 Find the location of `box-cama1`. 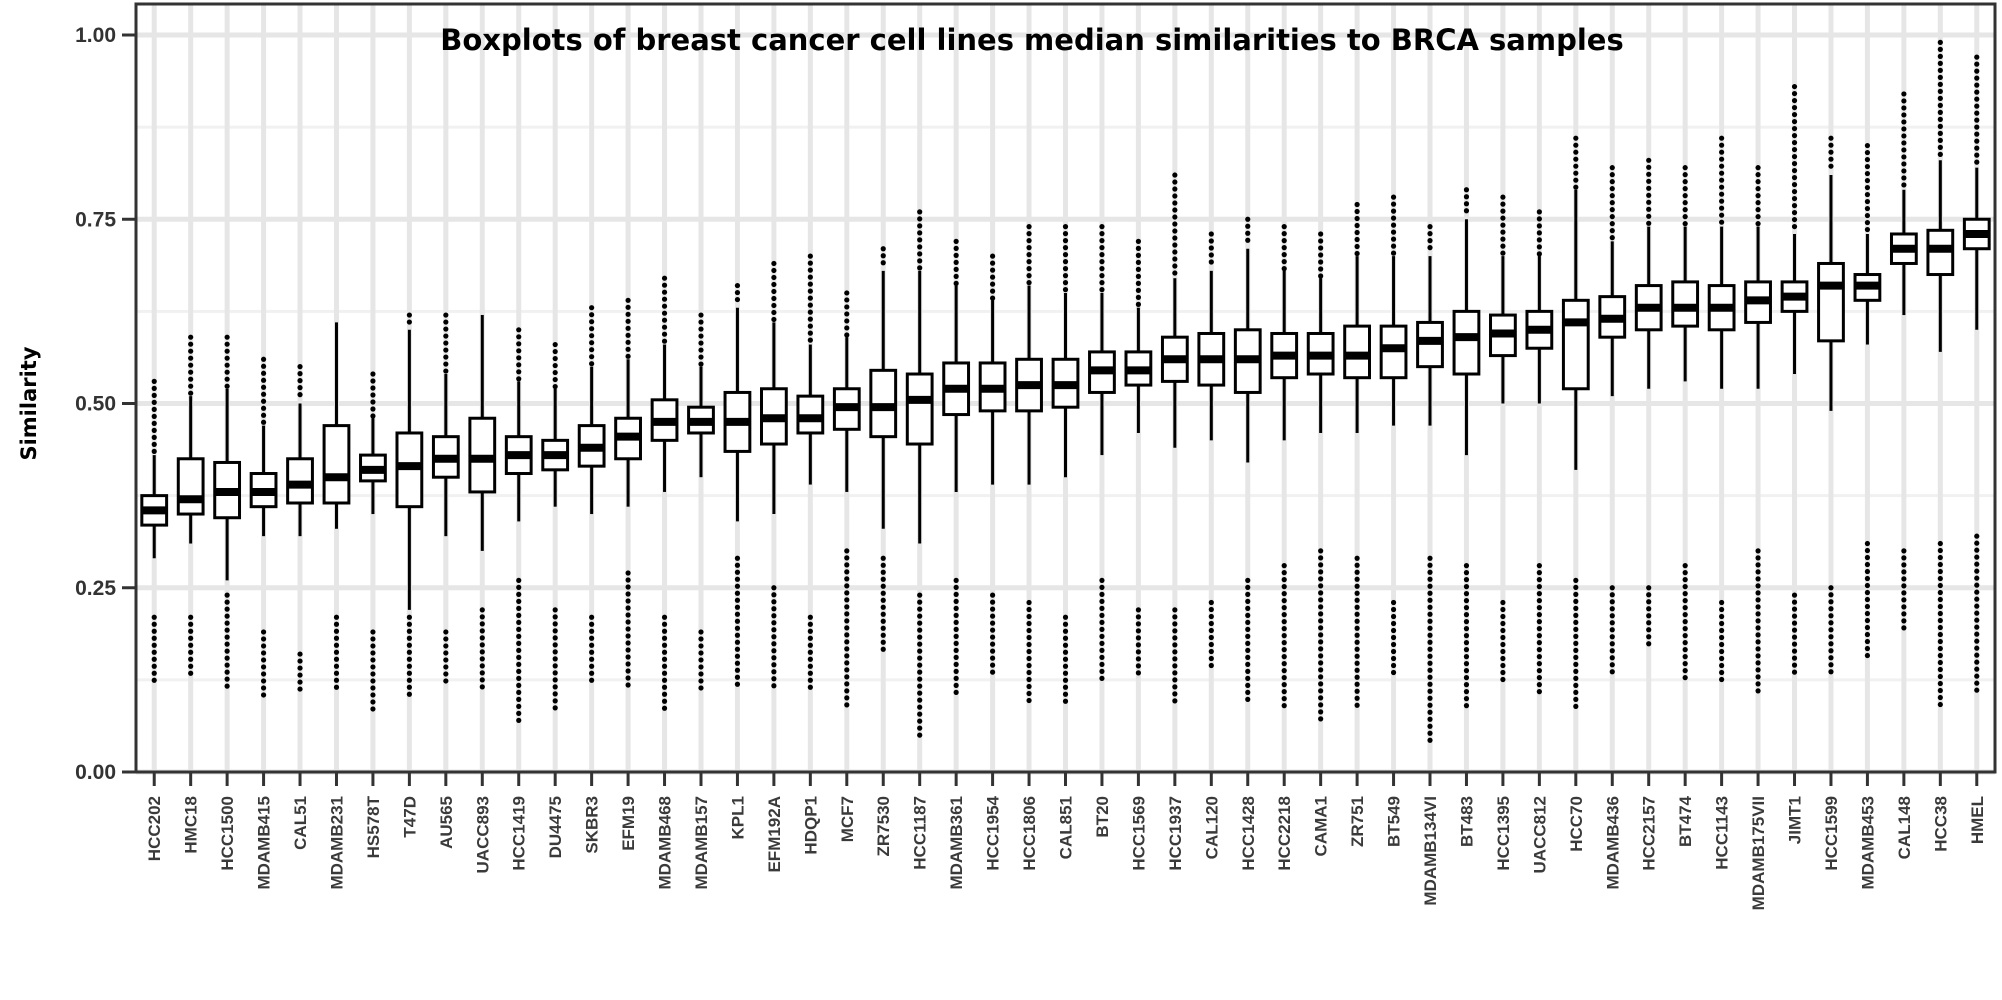

box-cama1 is located at coordinates (1320, 476).